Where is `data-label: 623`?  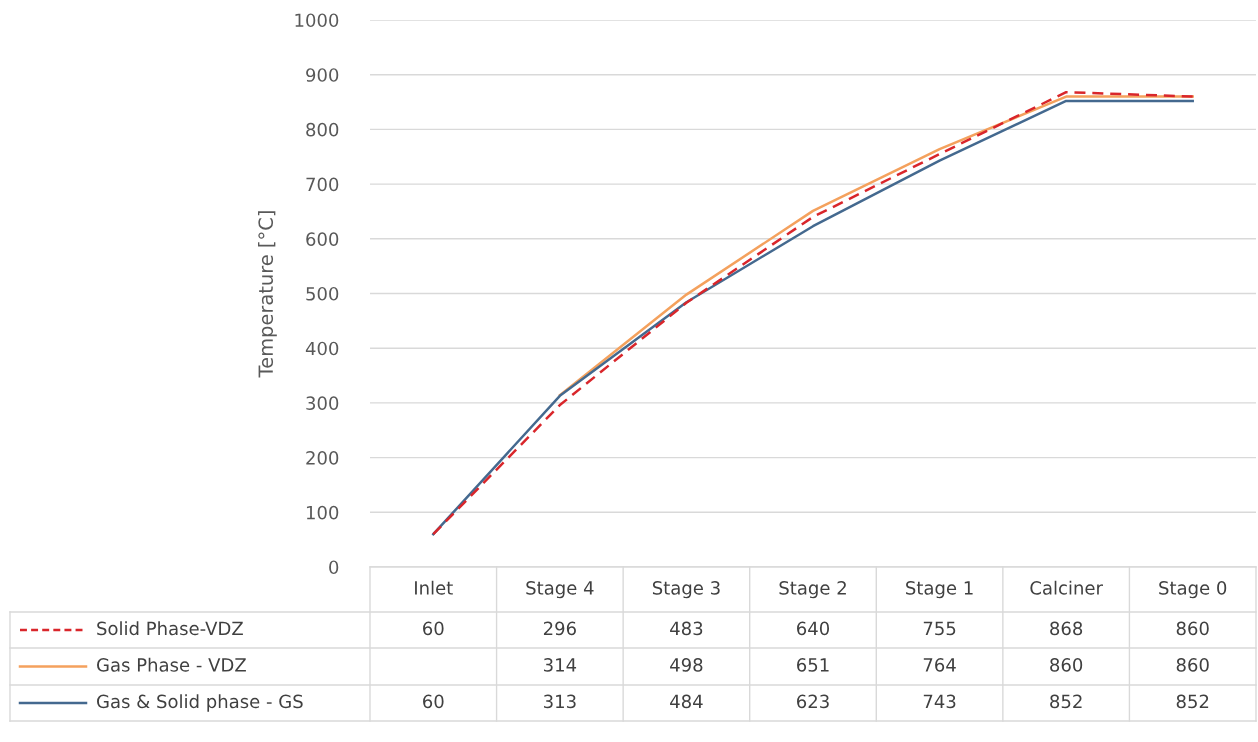
data-label: 623 is located at coordinates (813, 701).